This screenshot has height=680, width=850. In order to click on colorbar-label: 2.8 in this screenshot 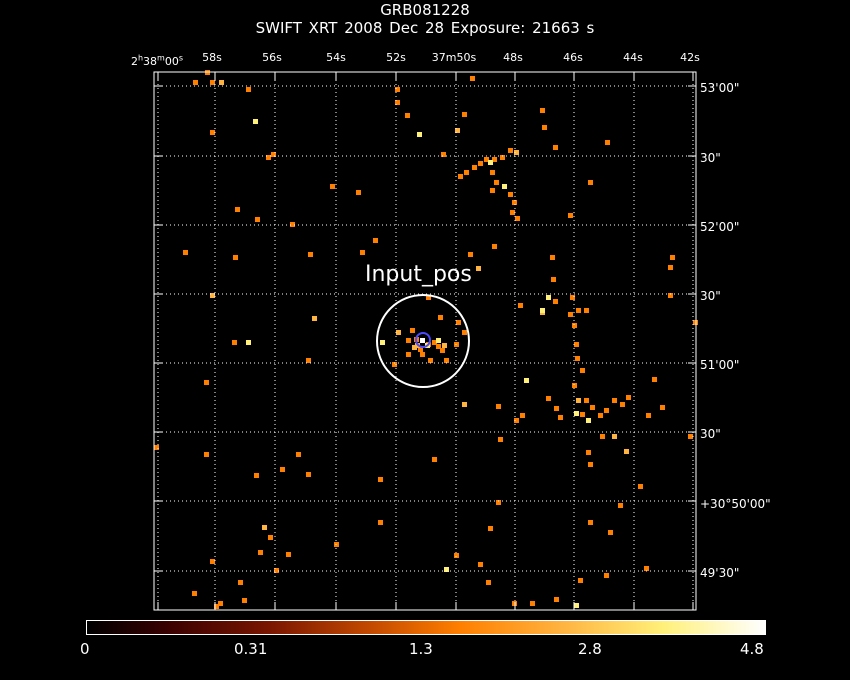, I will do `click(590, 649)`.